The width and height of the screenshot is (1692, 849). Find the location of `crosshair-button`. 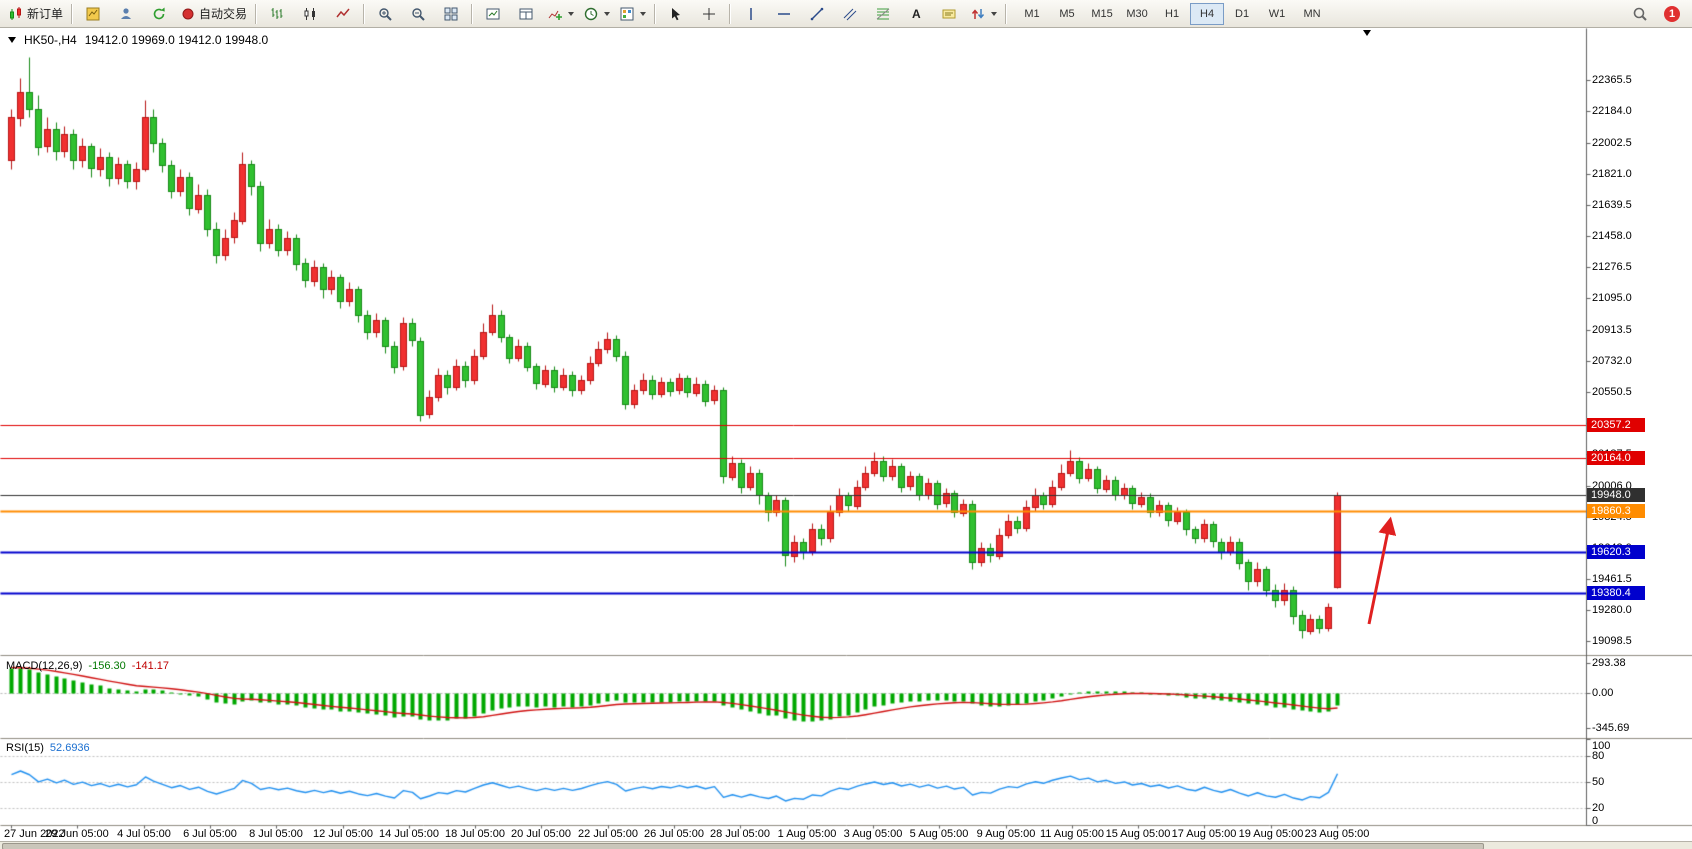

crosshair-button is located at coordinates (709, 14).